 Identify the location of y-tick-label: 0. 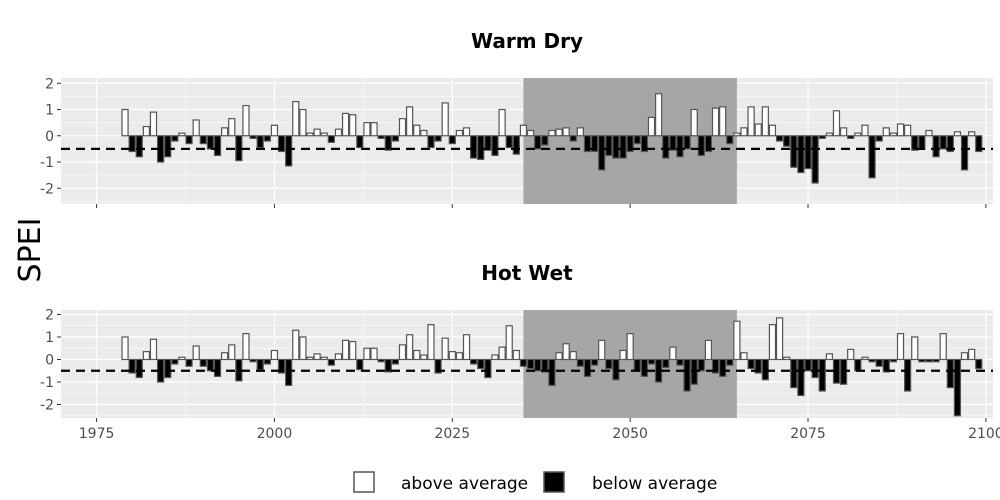
(49, 361).